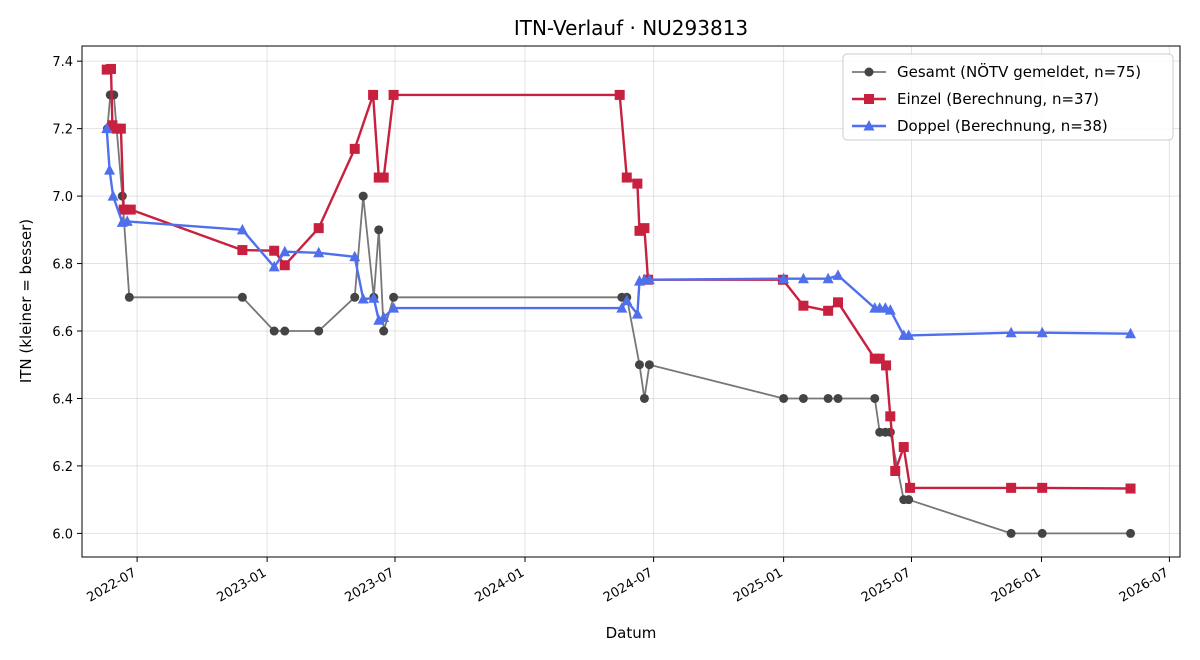 The height and width of the screenshot is (660, 1200). I want to click on y-axis-title: ITN (kleiner = besser), so click(26, 301).